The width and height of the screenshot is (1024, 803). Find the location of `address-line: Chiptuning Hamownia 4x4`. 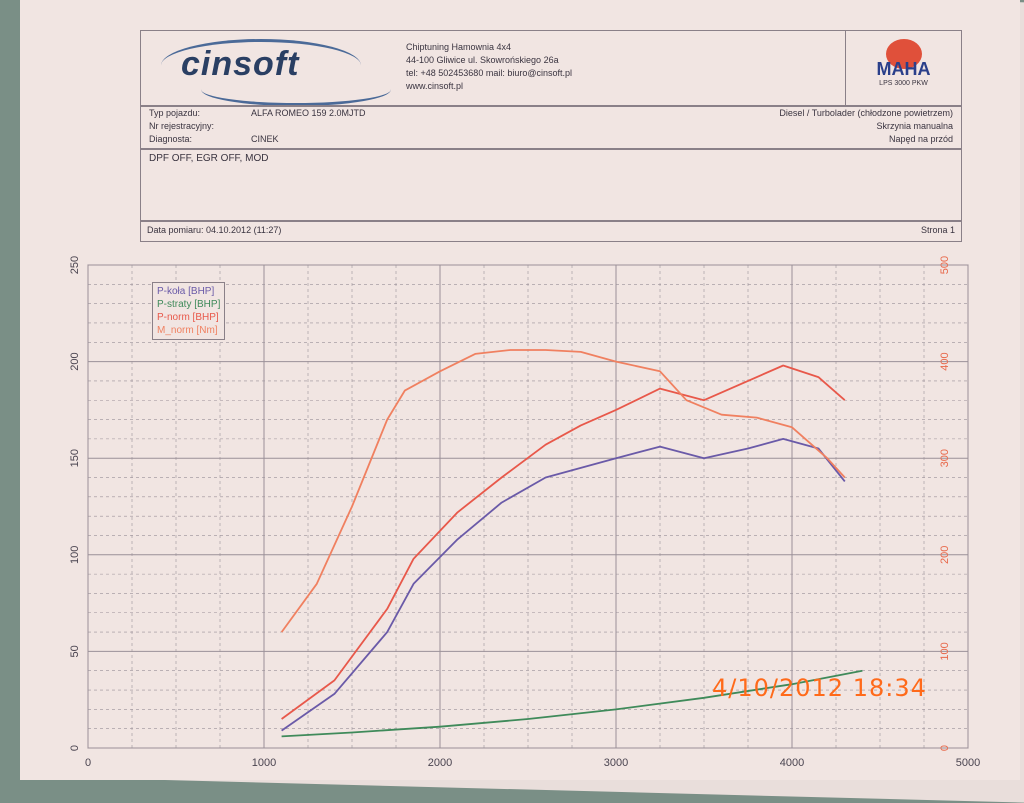

address-line: Chiptuning Hamownia 4x4 is located at coordinates (459, 47).